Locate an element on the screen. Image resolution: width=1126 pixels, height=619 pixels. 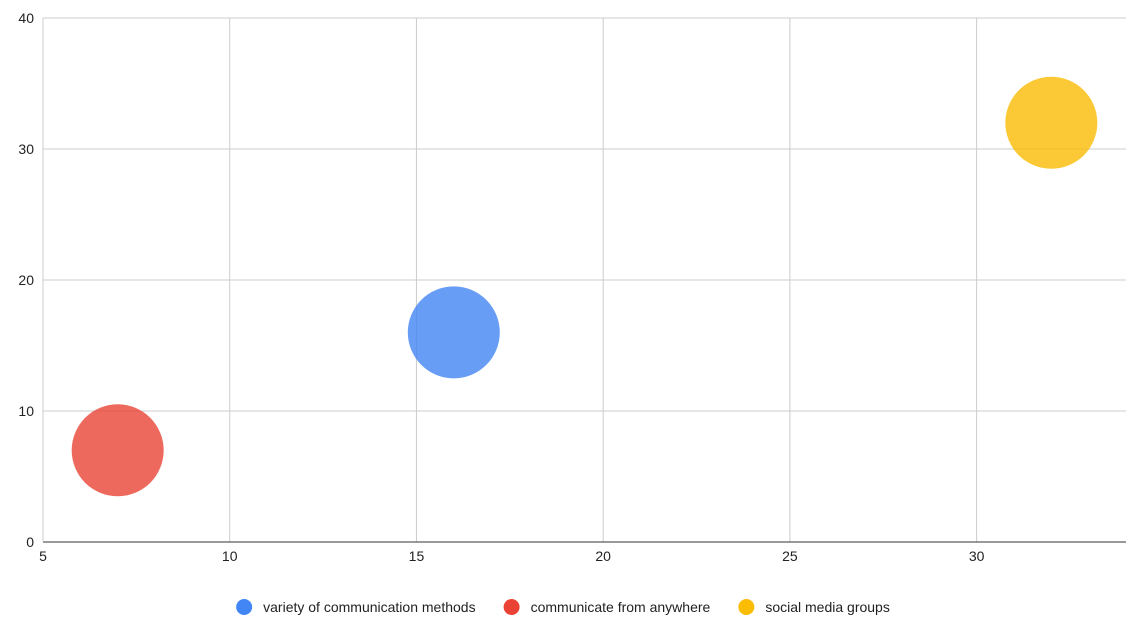
x-tick-label: 25 is located at coordinates (790, 556).